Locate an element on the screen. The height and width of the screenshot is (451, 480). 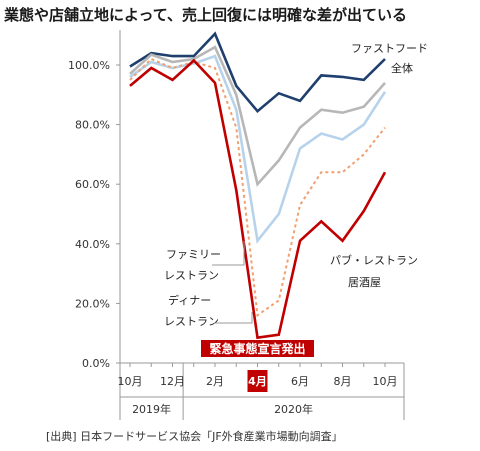
label-family-line1: ファミリー is located at coordinates (193, 254).